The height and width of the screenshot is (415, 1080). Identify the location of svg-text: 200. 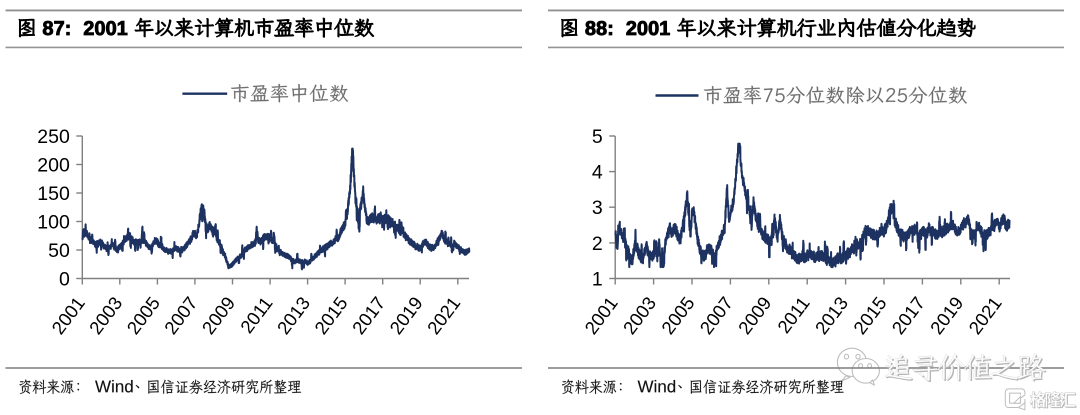
(53, 165).